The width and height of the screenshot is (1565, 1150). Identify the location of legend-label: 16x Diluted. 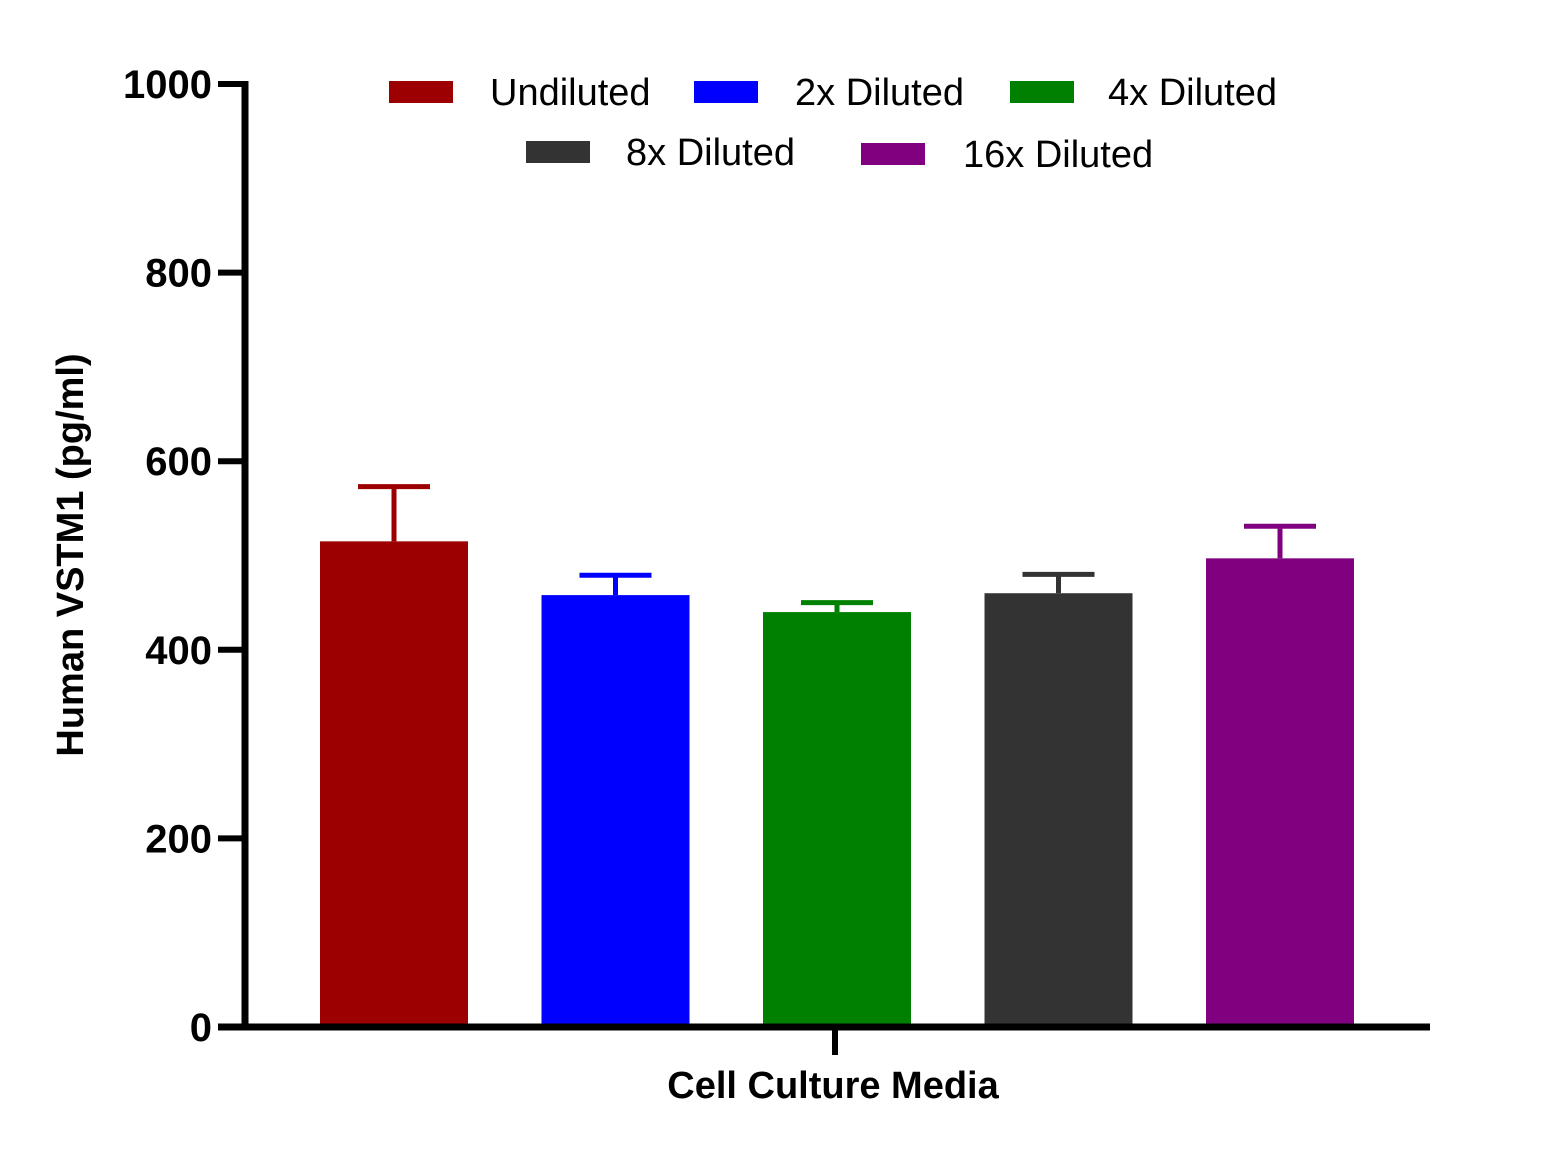
(1058, 155).